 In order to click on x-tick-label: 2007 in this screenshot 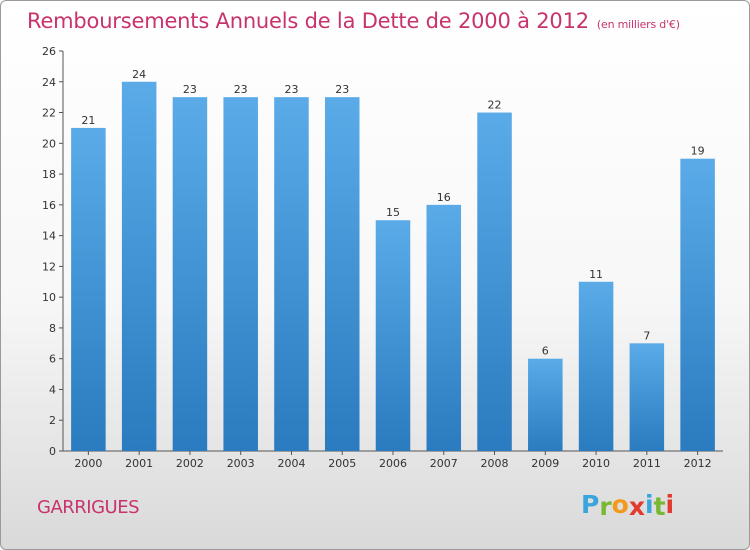, I will do `click(444, 463)`.